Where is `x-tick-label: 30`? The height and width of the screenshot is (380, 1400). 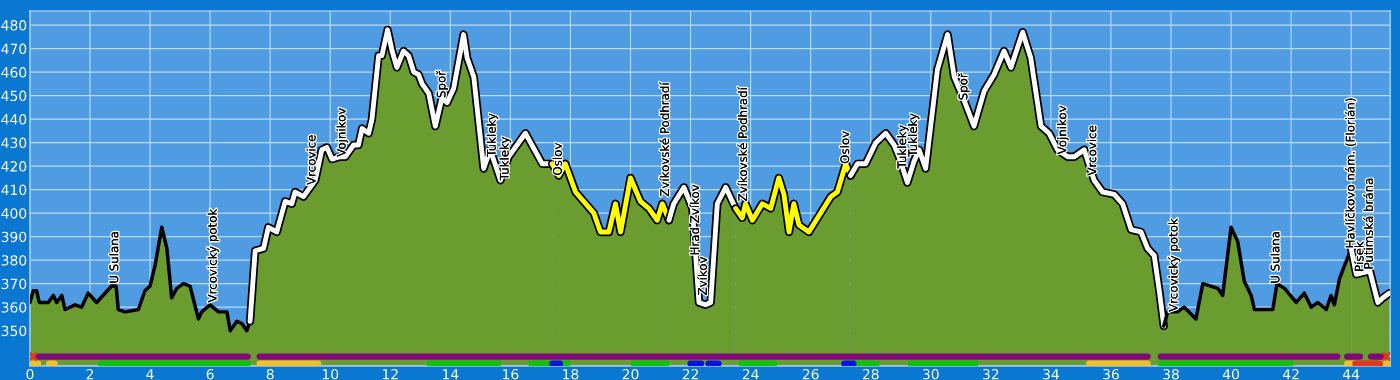
x-tick-label: 30 is located at coordinates (931, 374).